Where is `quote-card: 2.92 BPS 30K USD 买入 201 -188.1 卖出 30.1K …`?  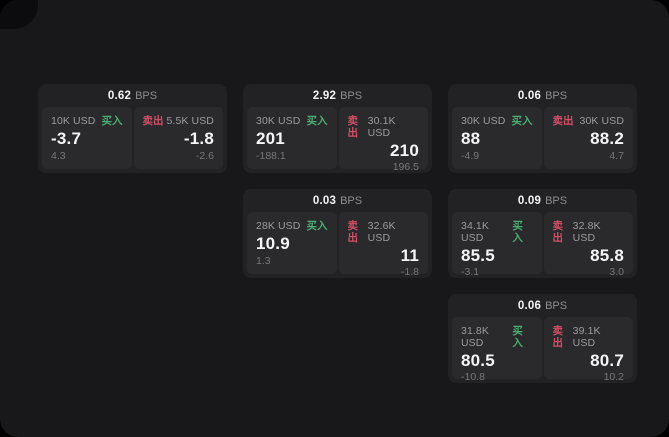 quote-card: 2.92 BPS 30K USD 买入 201 -188.1 卖出 30.1K … is located at coordinates (337, 128).